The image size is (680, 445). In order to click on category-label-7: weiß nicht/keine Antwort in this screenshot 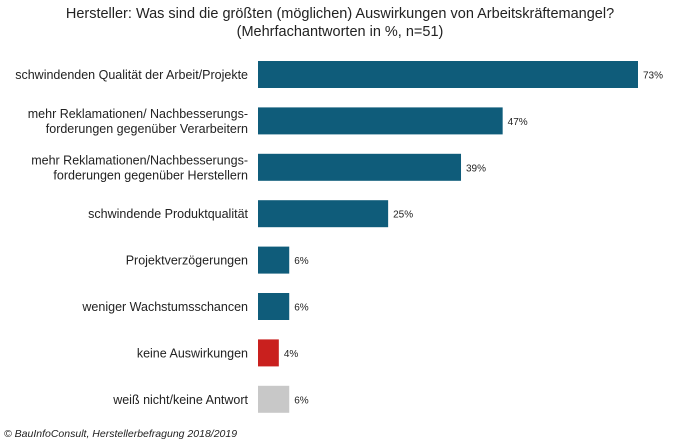, I will do `click(180, 400)`.